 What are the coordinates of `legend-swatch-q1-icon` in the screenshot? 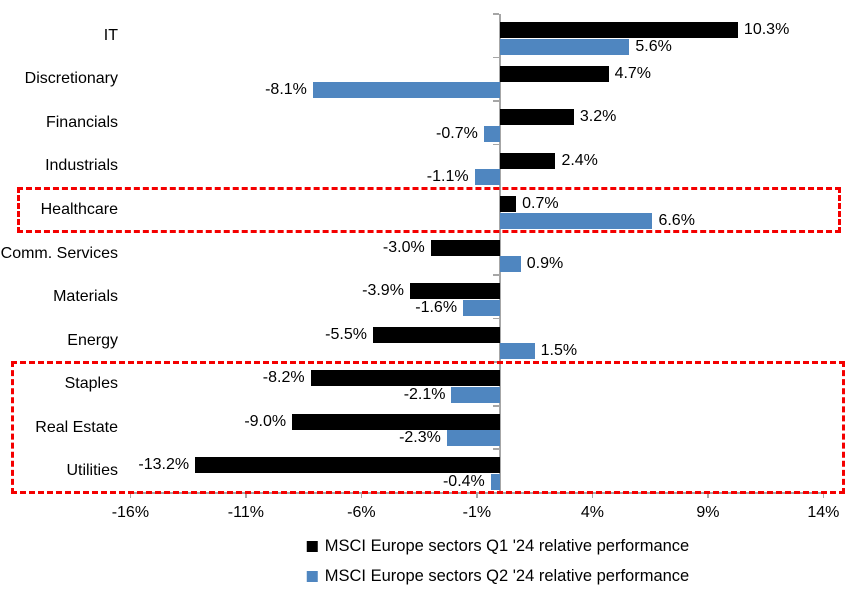 It's located at (312, 546).